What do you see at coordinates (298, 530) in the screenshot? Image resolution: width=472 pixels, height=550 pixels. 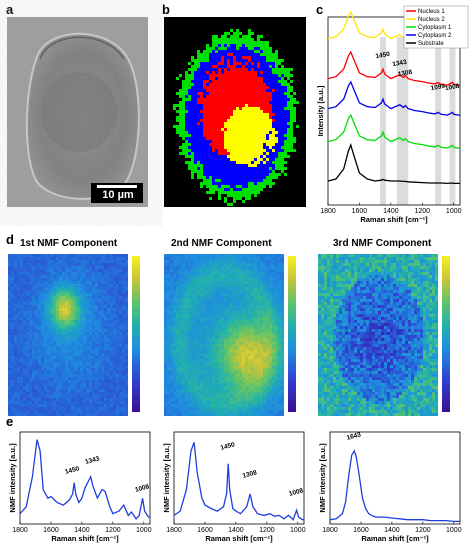 I see `e2-xtick-label-4: 1000` at bounding box center [298, 530].